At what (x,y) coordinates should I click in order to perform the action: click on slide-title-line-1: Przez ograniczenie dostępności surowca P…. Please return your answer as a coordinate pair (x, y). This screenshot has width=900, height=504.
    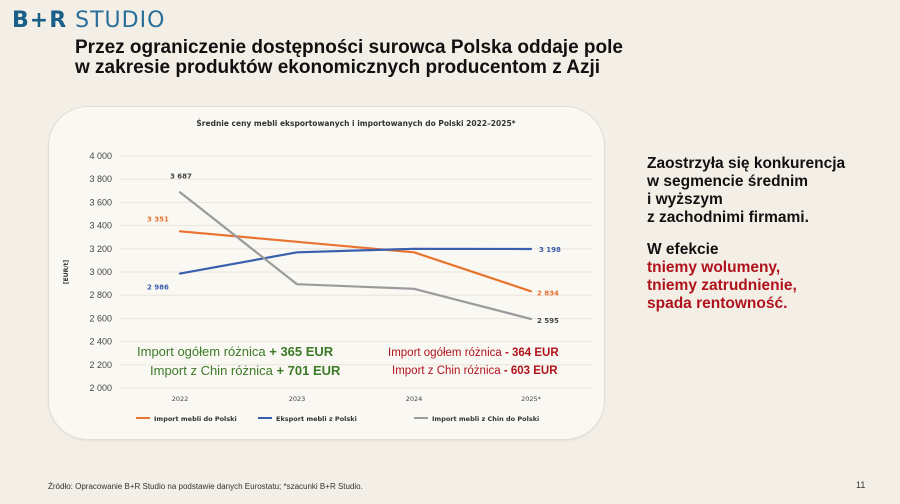
    Looking at the image, I should click on (349, 47).